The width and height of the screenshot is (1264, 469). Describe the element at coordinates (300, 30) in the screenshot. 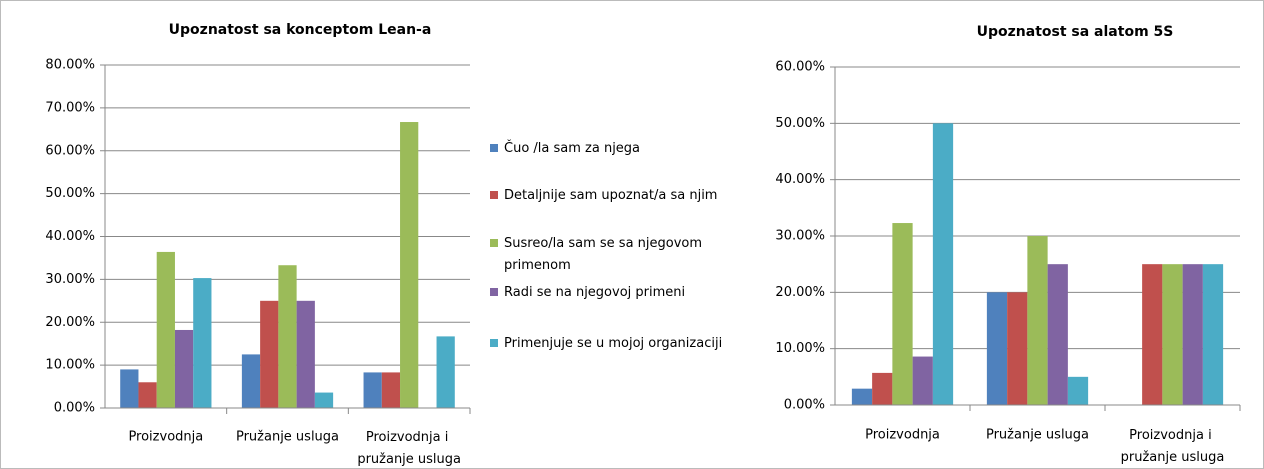

I see `chart-title: Upoznatost sa konceptom Lean-a` at that location.